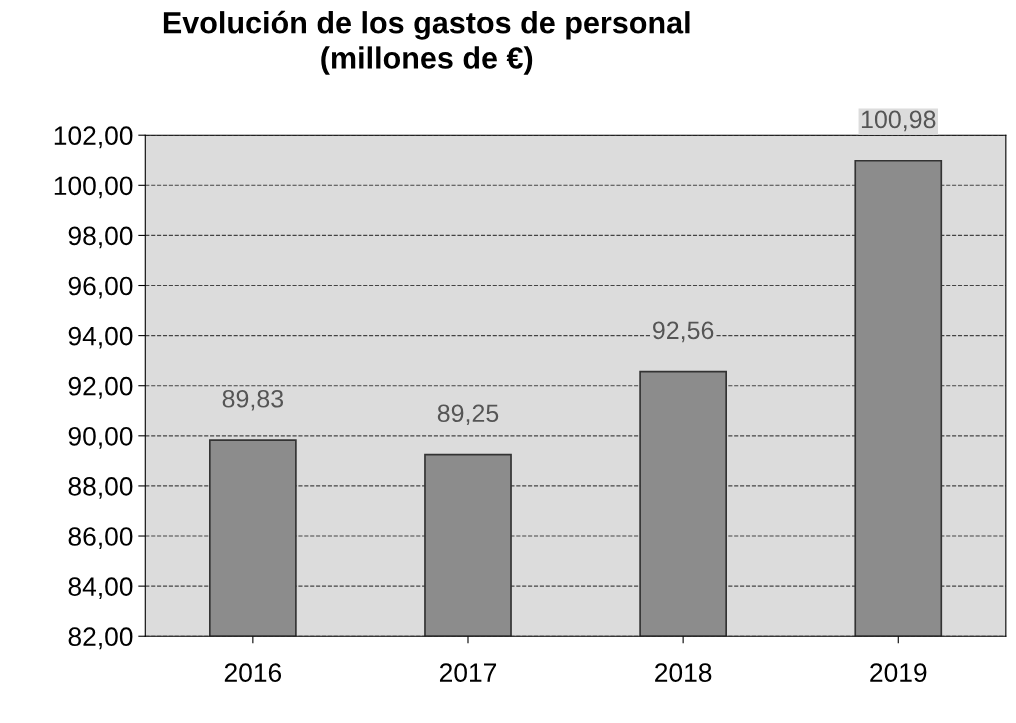  I want to click on data-label: 92,56, so click(683, 332).